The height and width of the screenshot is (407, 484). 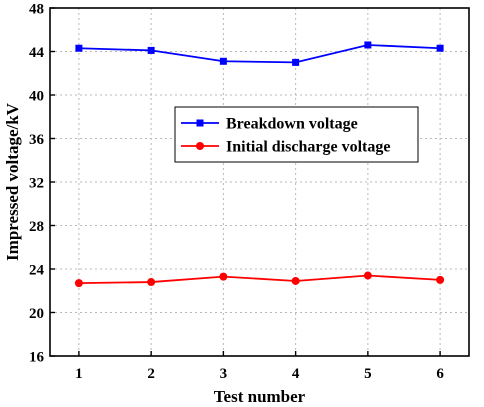 What do you see at coordinates (224, 374) in the screenshot?
I see `x-tick-label: 3` at bounding box center [224, 374].